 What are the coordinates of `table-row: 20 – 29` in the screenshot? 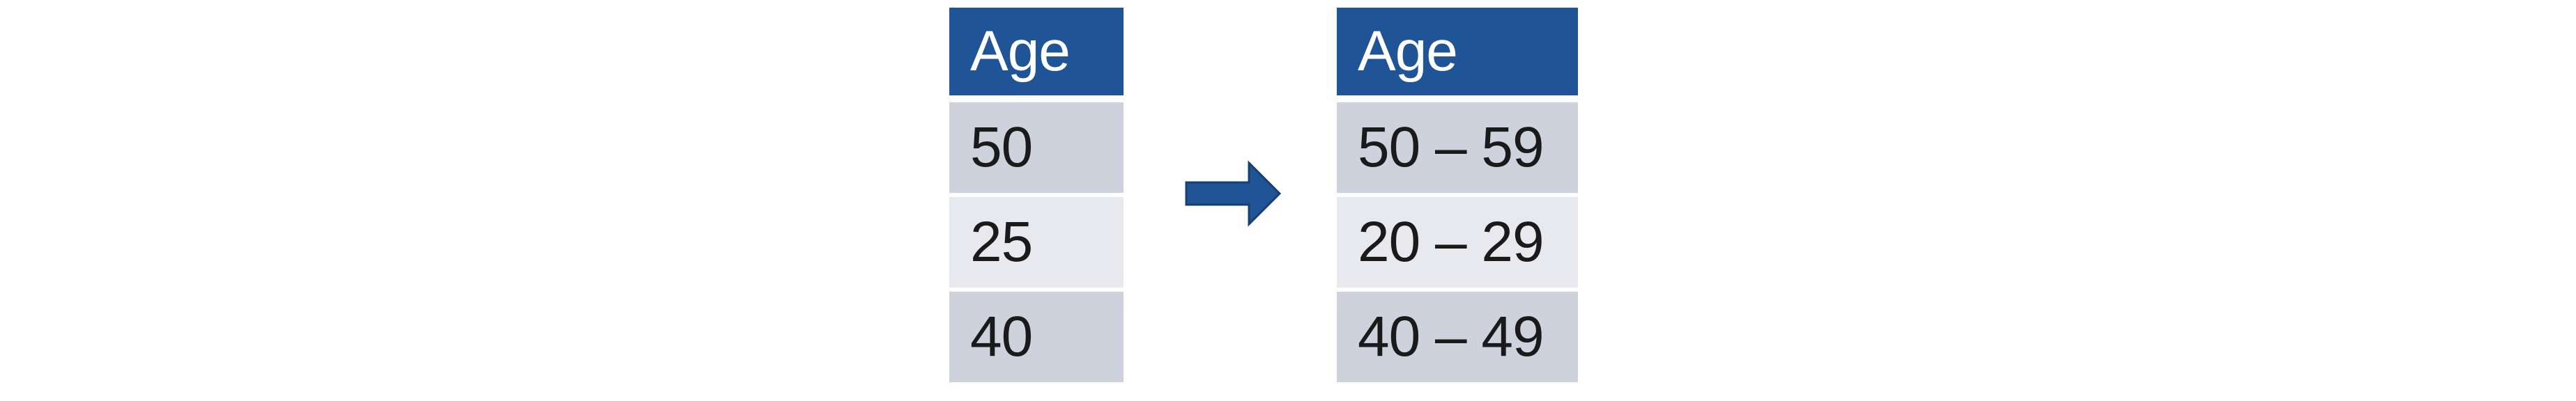 It's located at (1457, 243).